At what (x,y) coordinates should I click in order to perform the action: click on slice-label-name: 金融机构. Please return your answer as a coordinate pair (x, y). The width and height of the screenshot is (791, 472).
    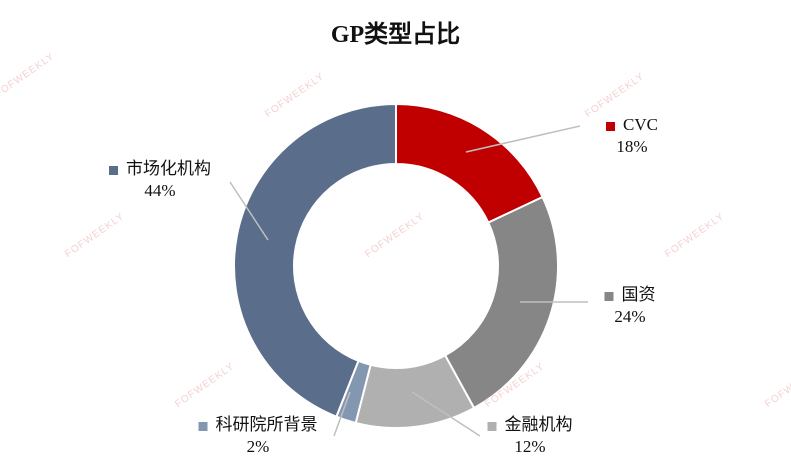
    Looking at the image, I should click on (530, 425).